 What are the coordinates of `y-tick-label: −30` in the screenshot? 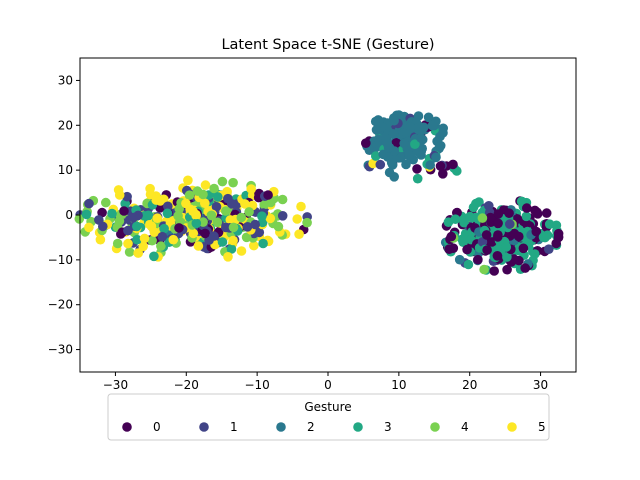 It's located at (60, 350).